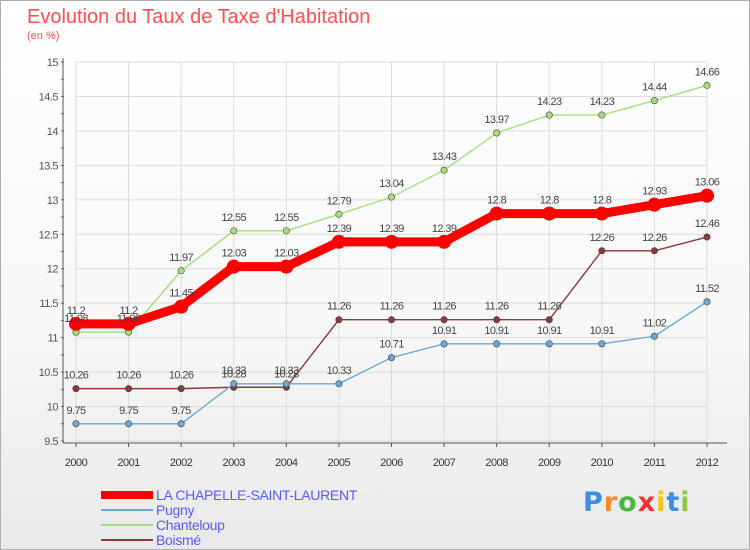 This screenshot has height=550, width=750. What do you see at coordinates (339, 463) in the screenshot?
I see `x-tick-label: 2005` at bounding box center [339, 463].